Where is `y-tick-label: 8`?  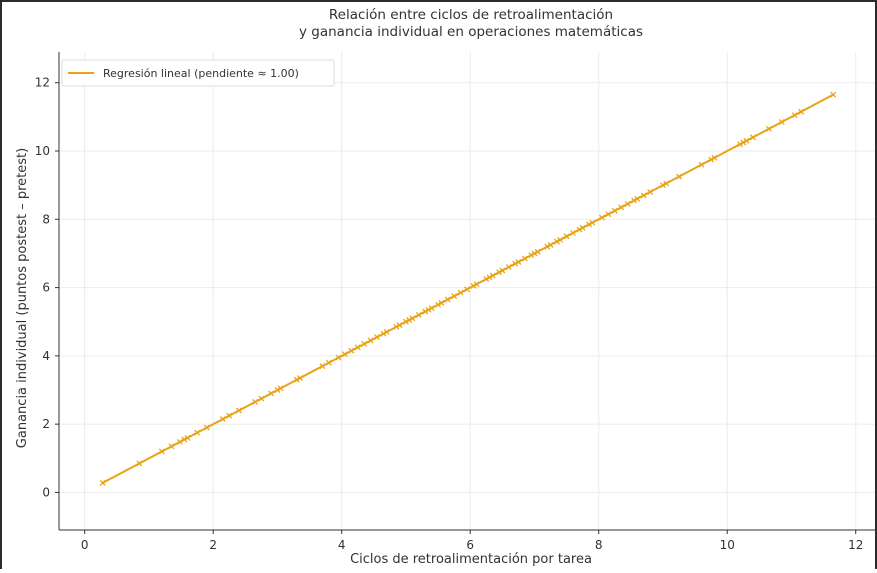
y-tick-label: 8 is located at coordinates (46, 219).